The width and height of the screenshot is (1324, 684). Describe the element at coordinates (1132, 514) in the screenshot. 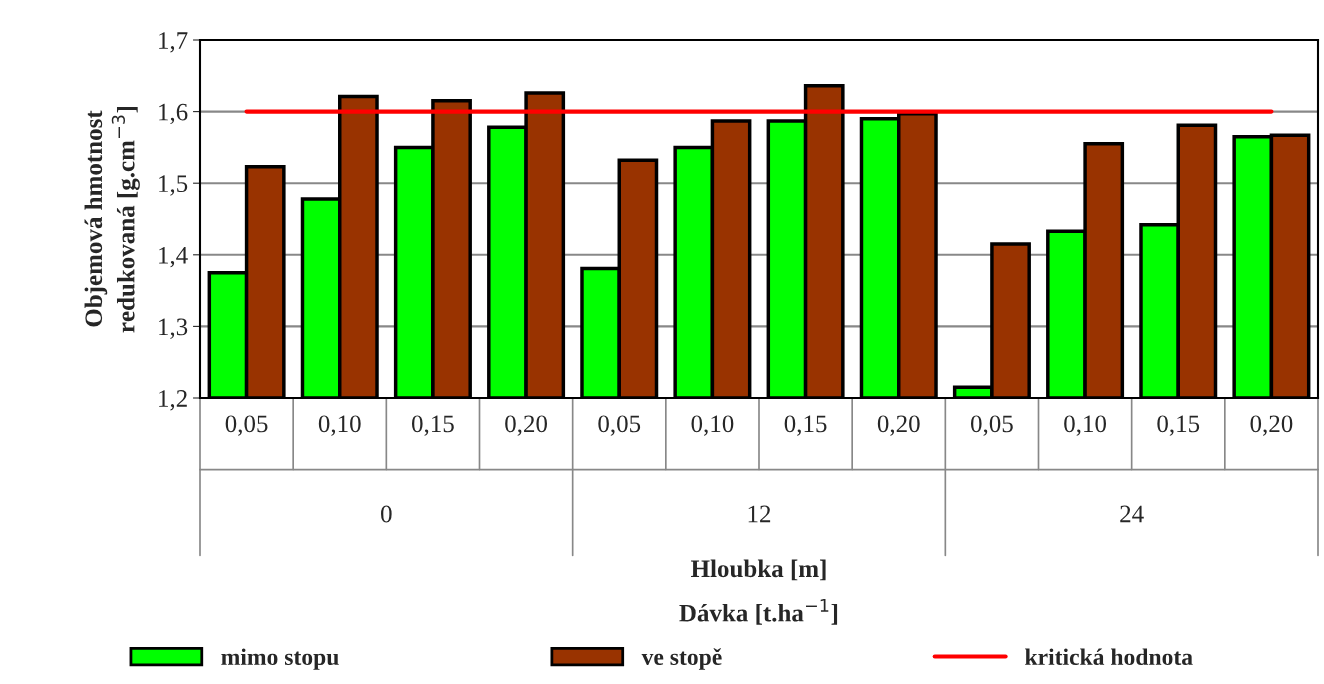

I see `text: 24` at that location.